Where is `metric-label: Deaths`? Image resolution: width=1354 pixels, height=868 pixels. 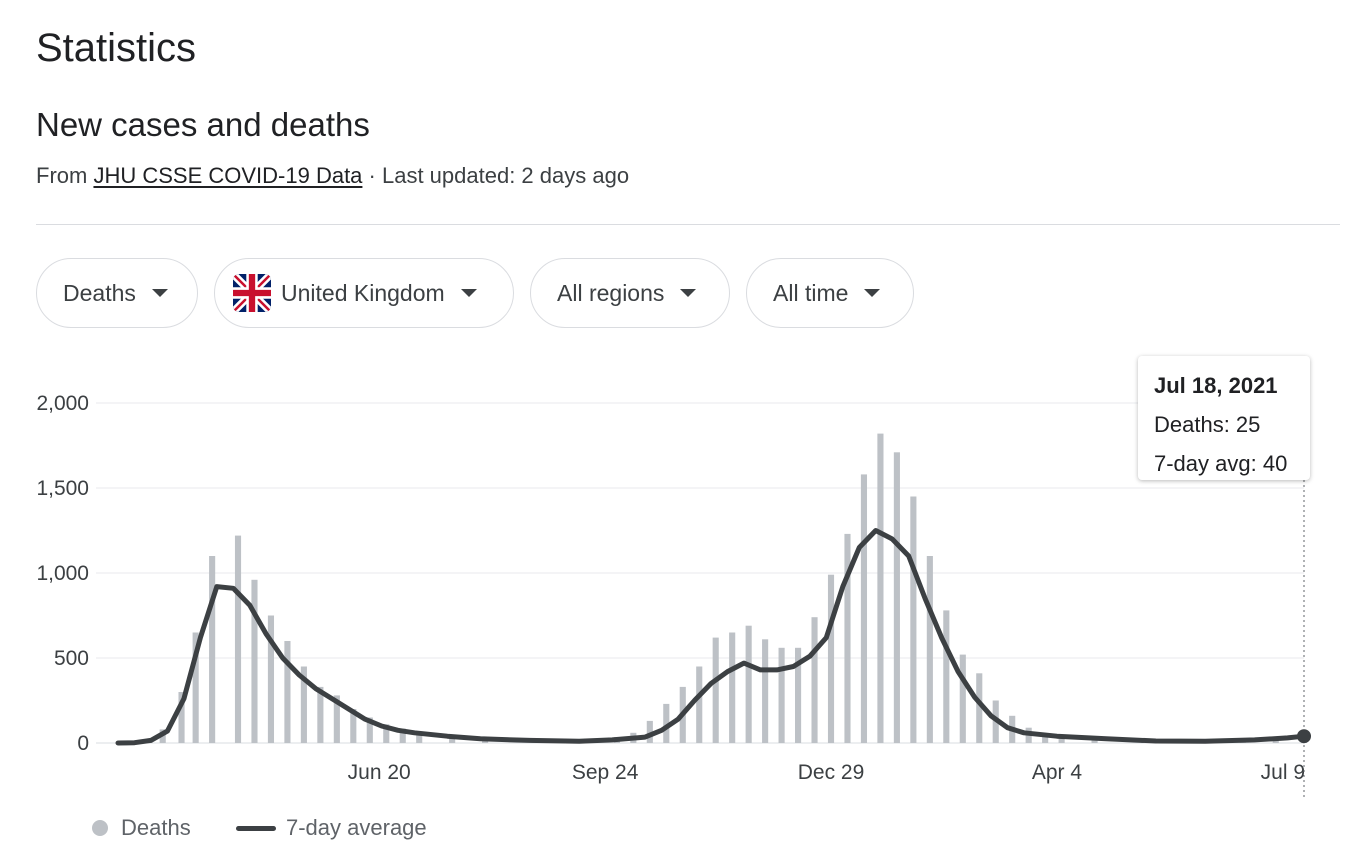 metric-label: Deaths is located at coordinates (99, 292).